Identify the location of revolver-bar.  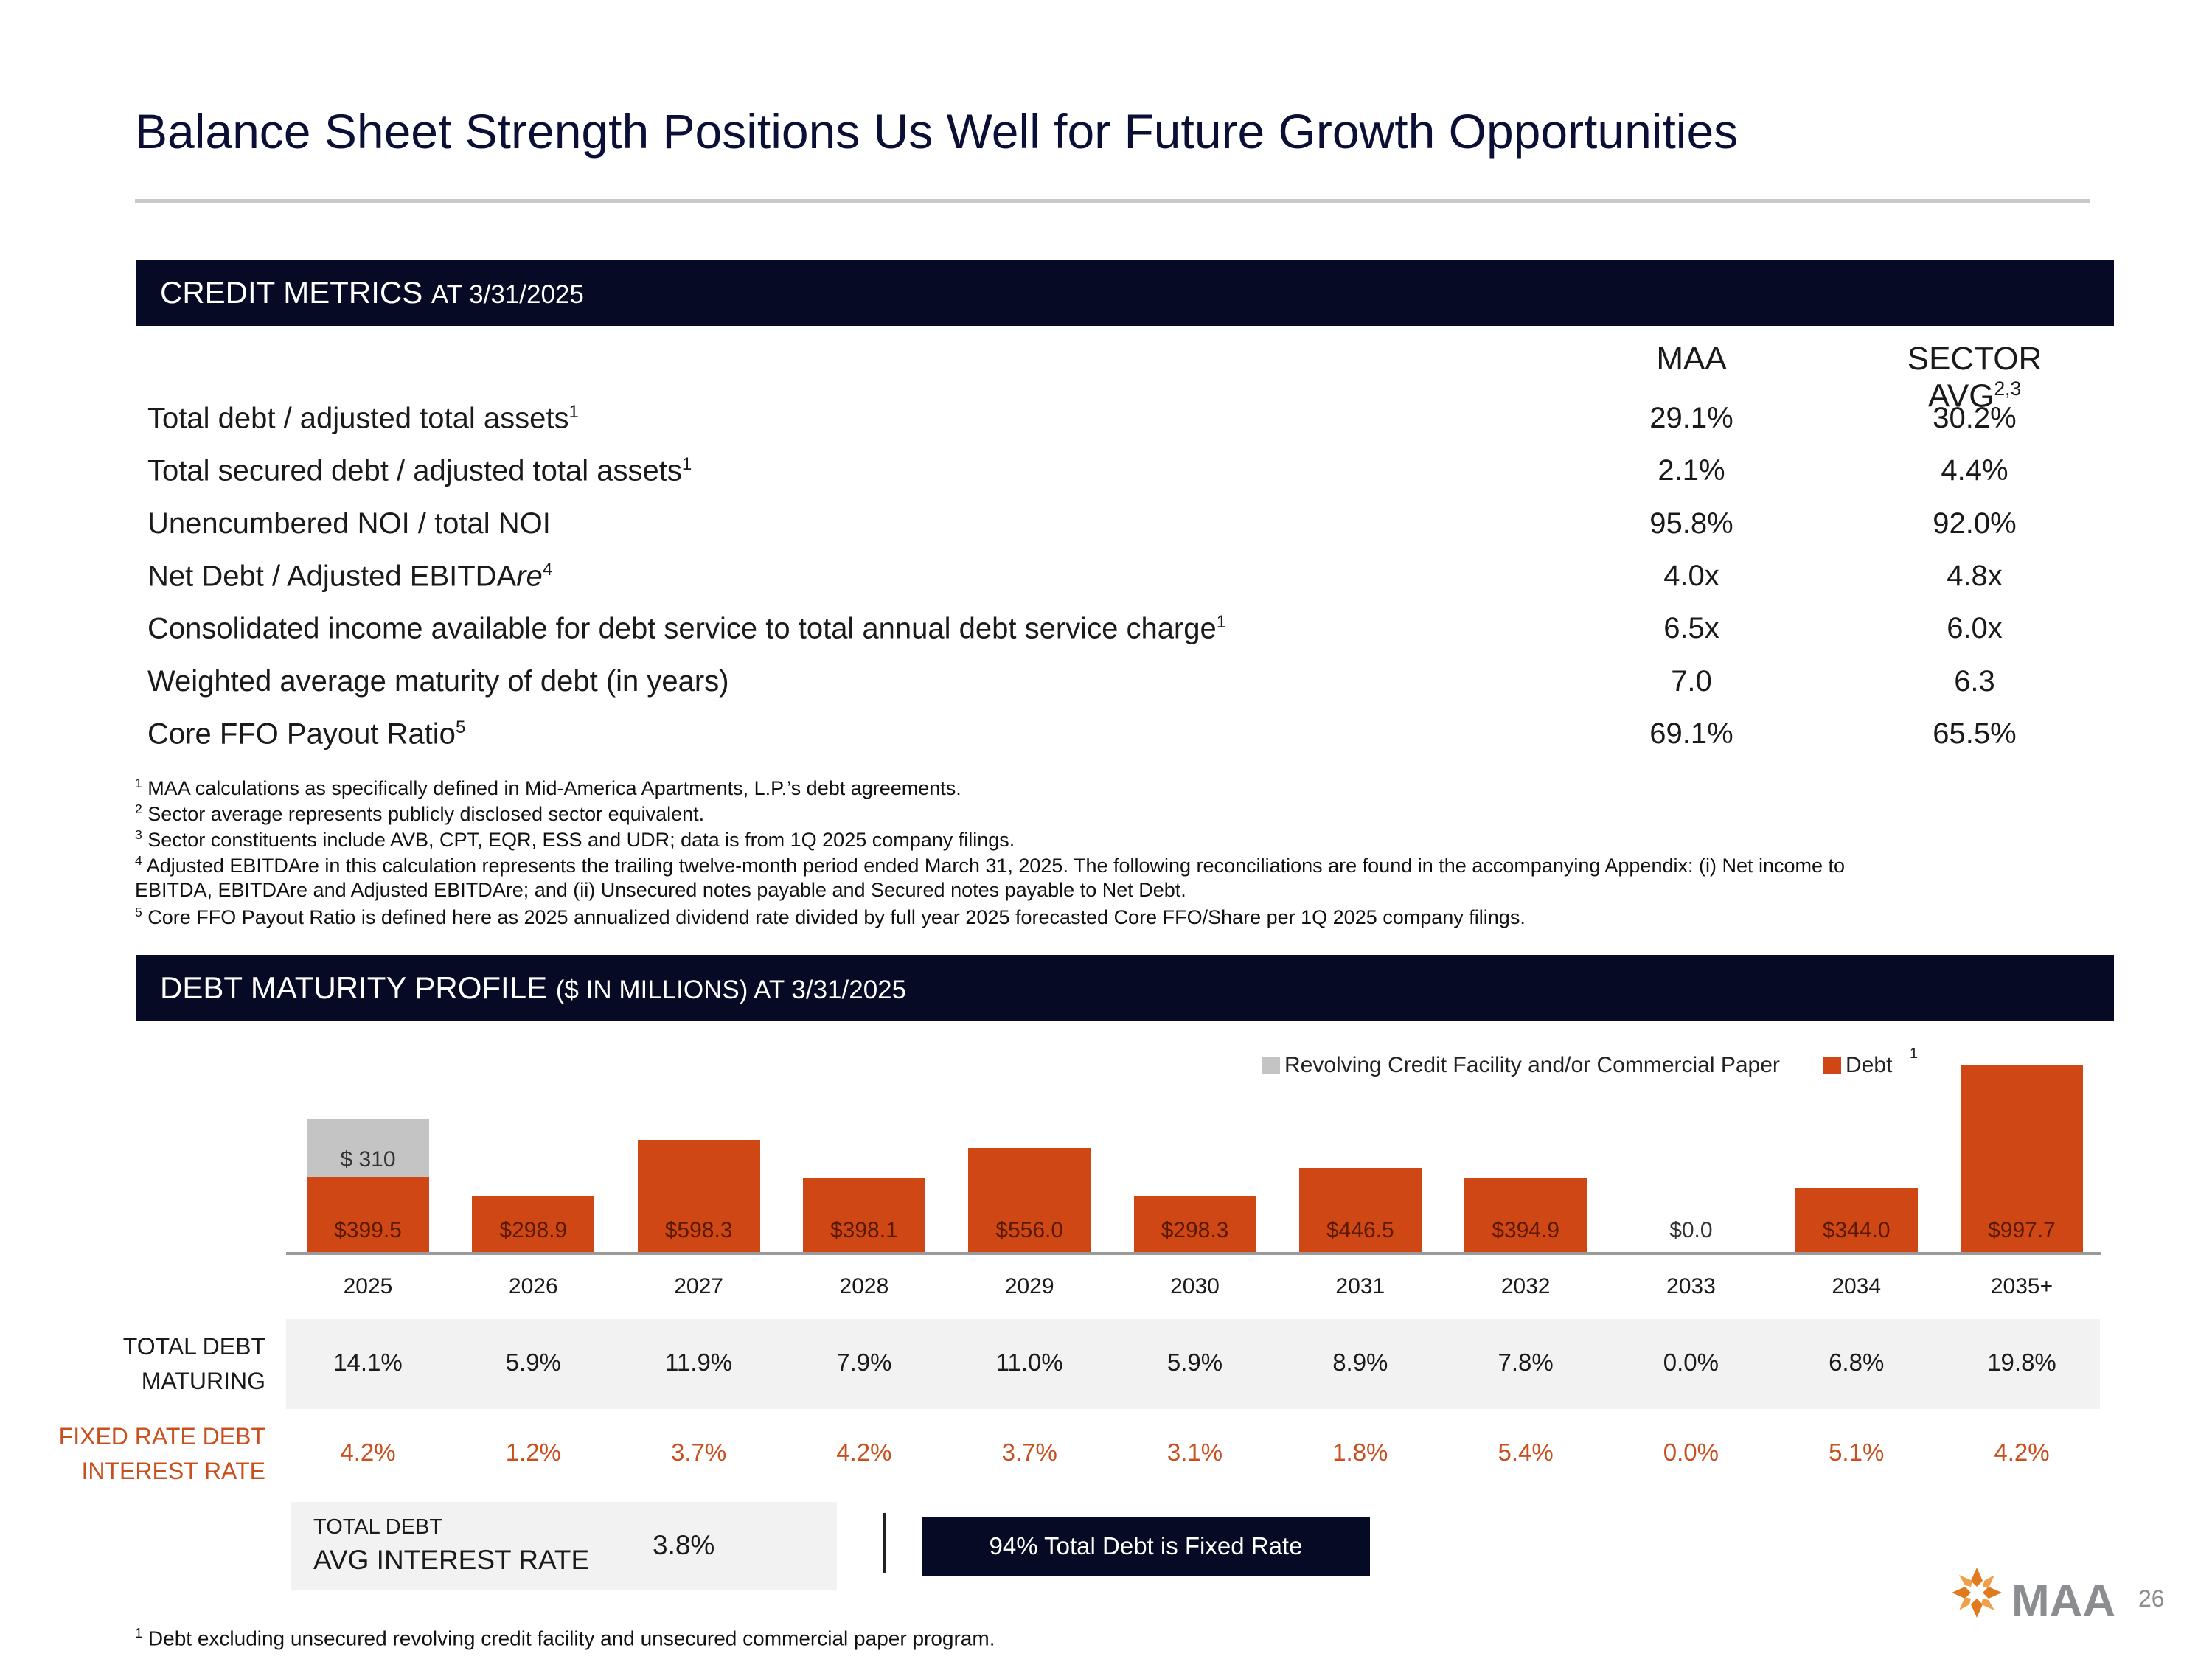
(368, 1148).